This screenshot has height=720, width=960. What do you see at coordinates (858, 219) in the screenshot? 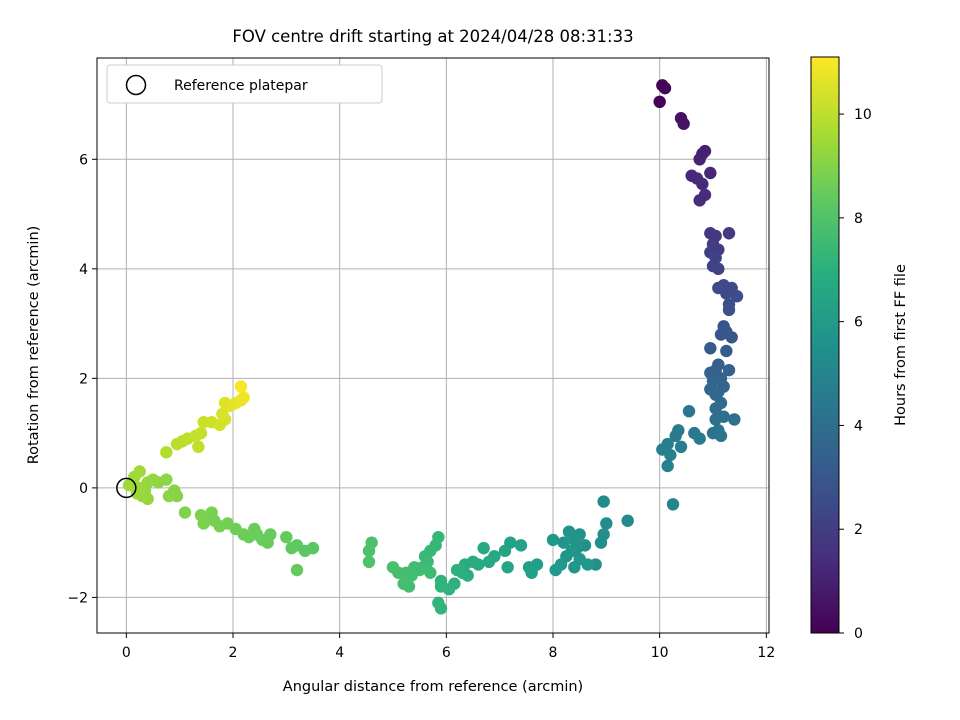
I see `colorbar-tick-label: 8` at bounding box center [858, 219].